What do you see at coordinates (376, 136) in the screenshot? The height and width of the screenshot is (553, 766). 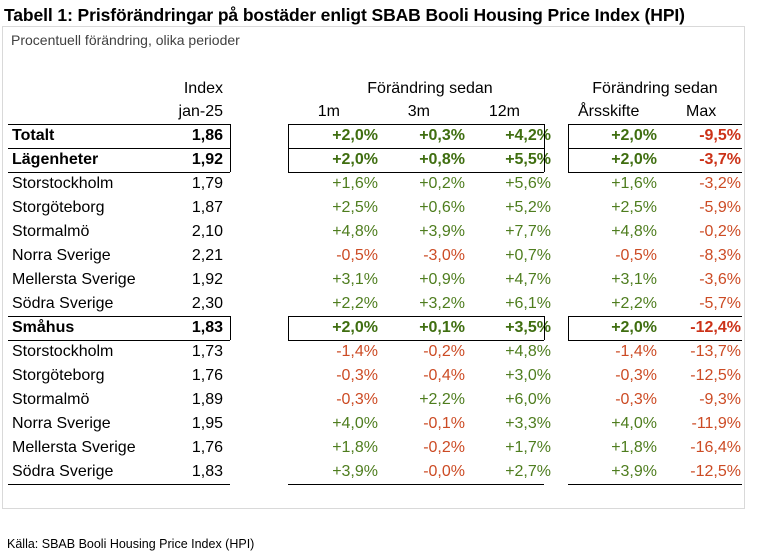 I see `table-row-group: Totalt 1,86 +2,0% +0,3% +4,2% +2,0% -9,5%` at bounding box center [376, 136].